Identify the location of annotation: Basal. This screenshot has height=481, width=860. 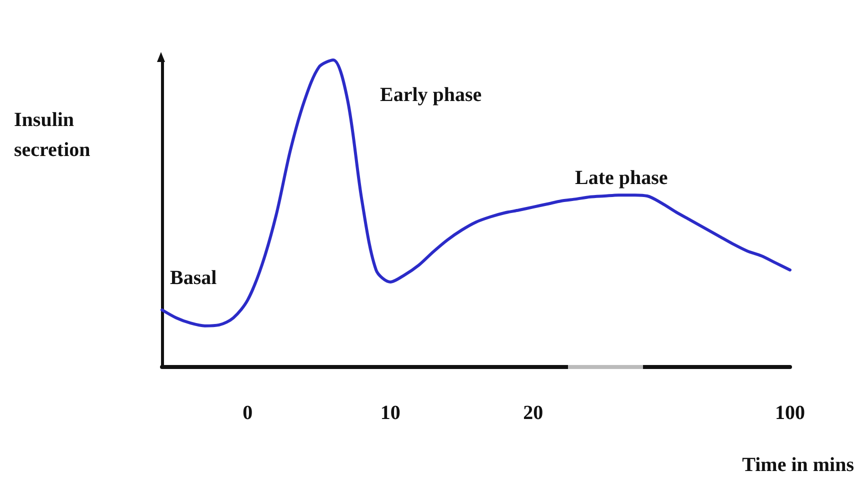
(194, 278).